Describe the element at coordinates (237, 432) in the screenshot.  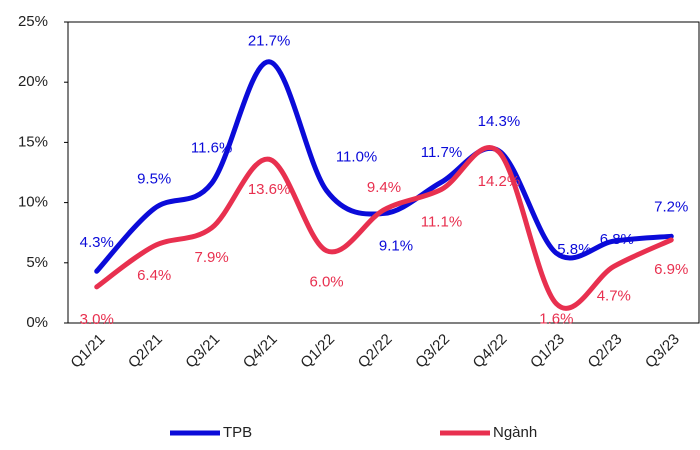
I see `legend-label: TPB` at that location.